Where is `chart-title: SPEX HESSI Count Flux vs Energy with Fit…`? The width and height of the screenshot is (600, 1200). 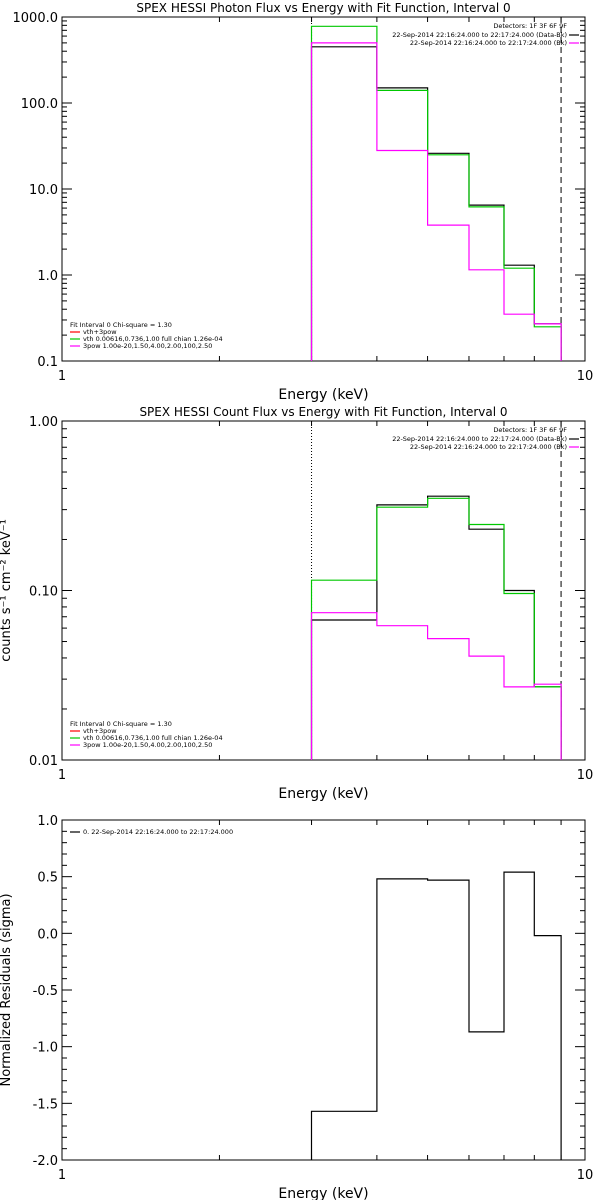
chart-title: SPEX HESSI Count Flux vs Energy with Fit… is located at coordinates (323, 412).